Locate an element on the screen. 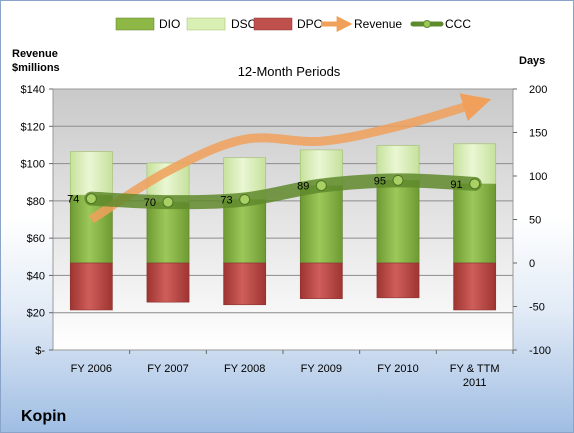  right-tick-label: 150 is located at coordinates (538, 134).